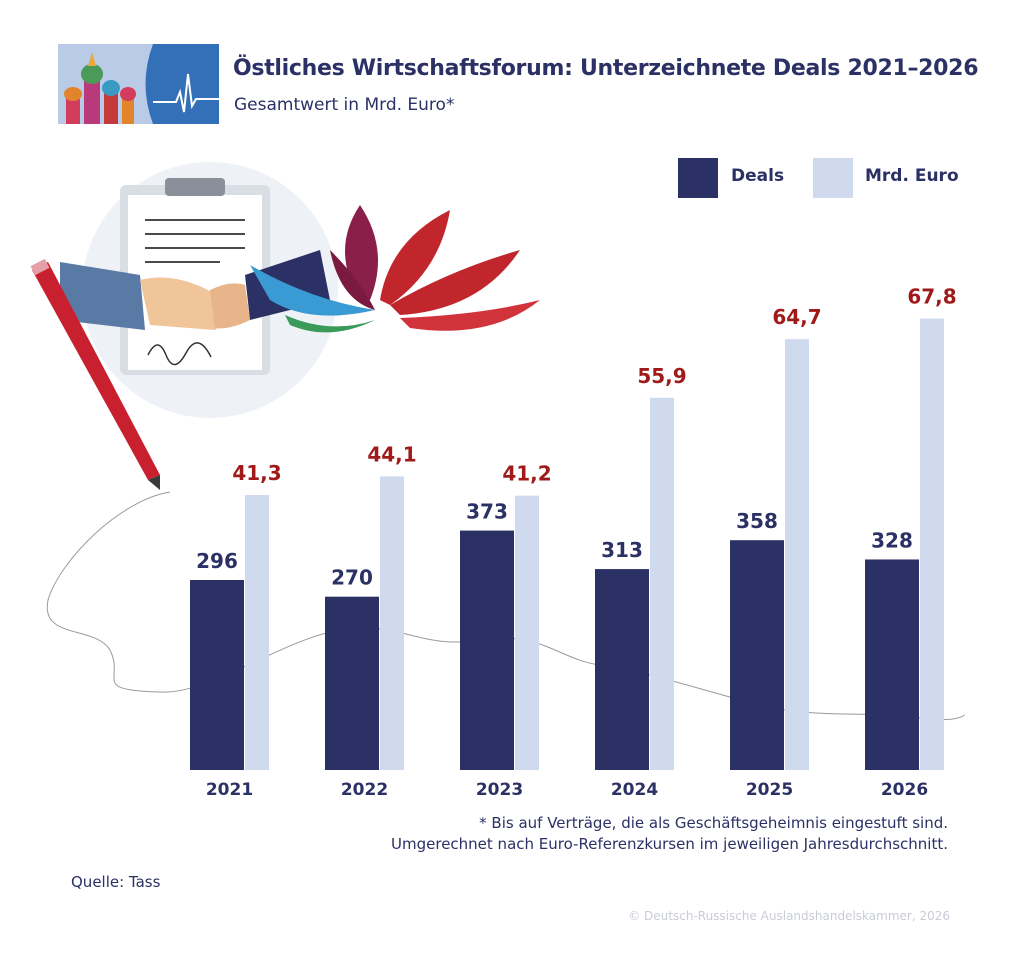 The width and height of the screenshot is (1024, 957). I want to click on x-tick-label-2022: 2022, so click(364, 790).